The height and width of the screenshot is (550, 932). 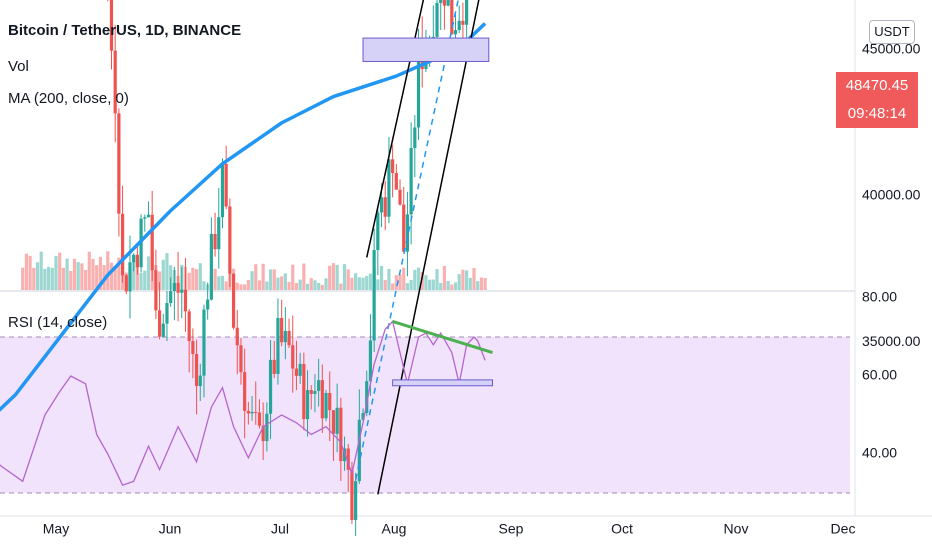 What do you see at coordinates (891, 48) in the screenshot?
I see `price-tick-label: 45000.00` at bounding box center [891, 48].